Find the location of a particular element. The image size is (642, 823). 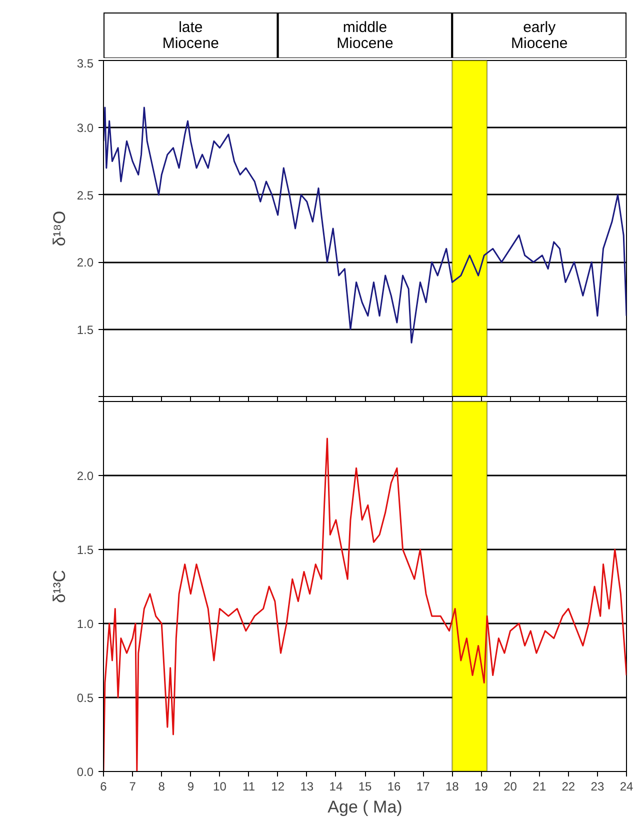

y-tick-label: 0.5 is located at coordinates (85, 698).